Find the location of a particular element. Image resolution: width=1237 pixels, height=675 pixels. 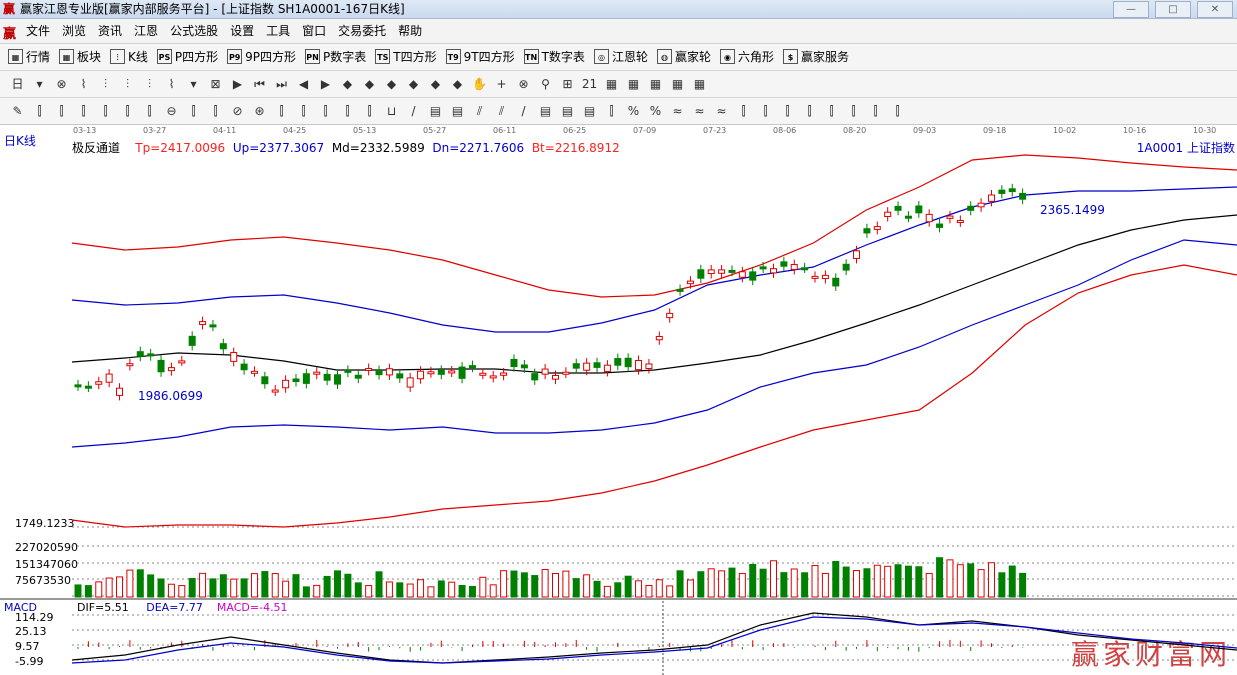

toolbar-button: ⫶ K线 is located at coordinates (129, 56).